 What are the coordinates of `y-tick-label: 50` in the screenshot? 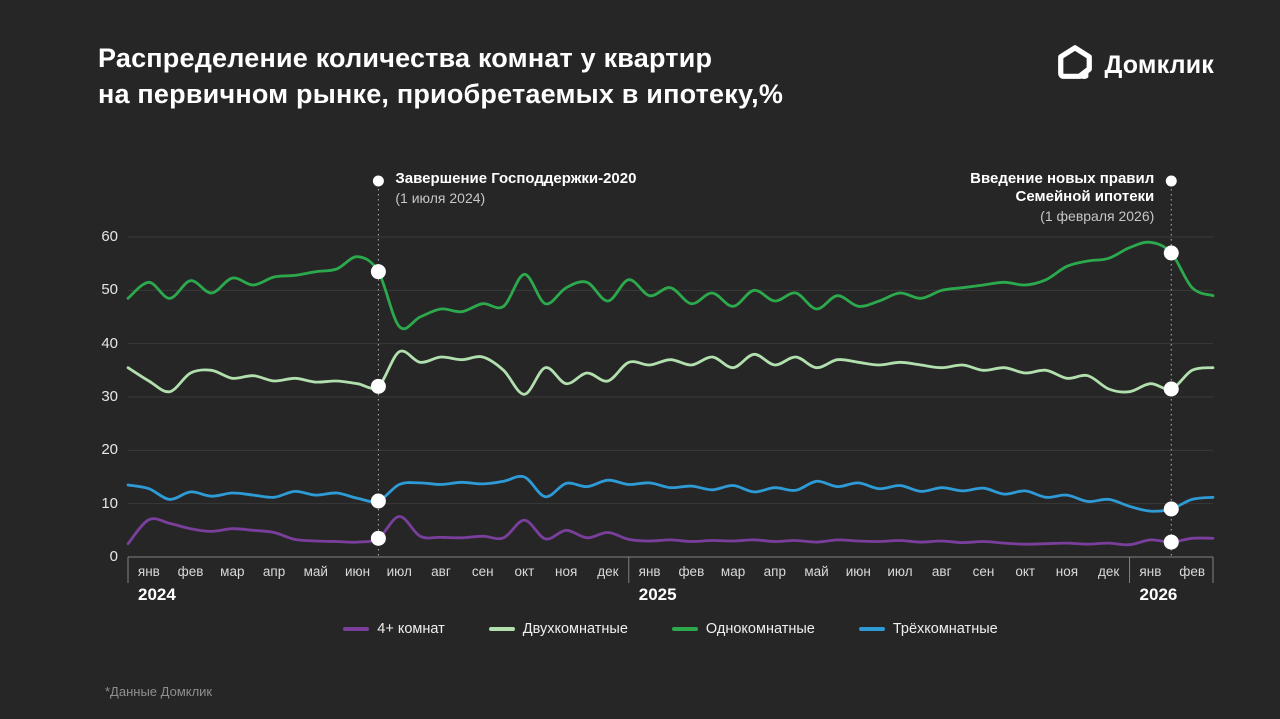 It's located at (109, 290).